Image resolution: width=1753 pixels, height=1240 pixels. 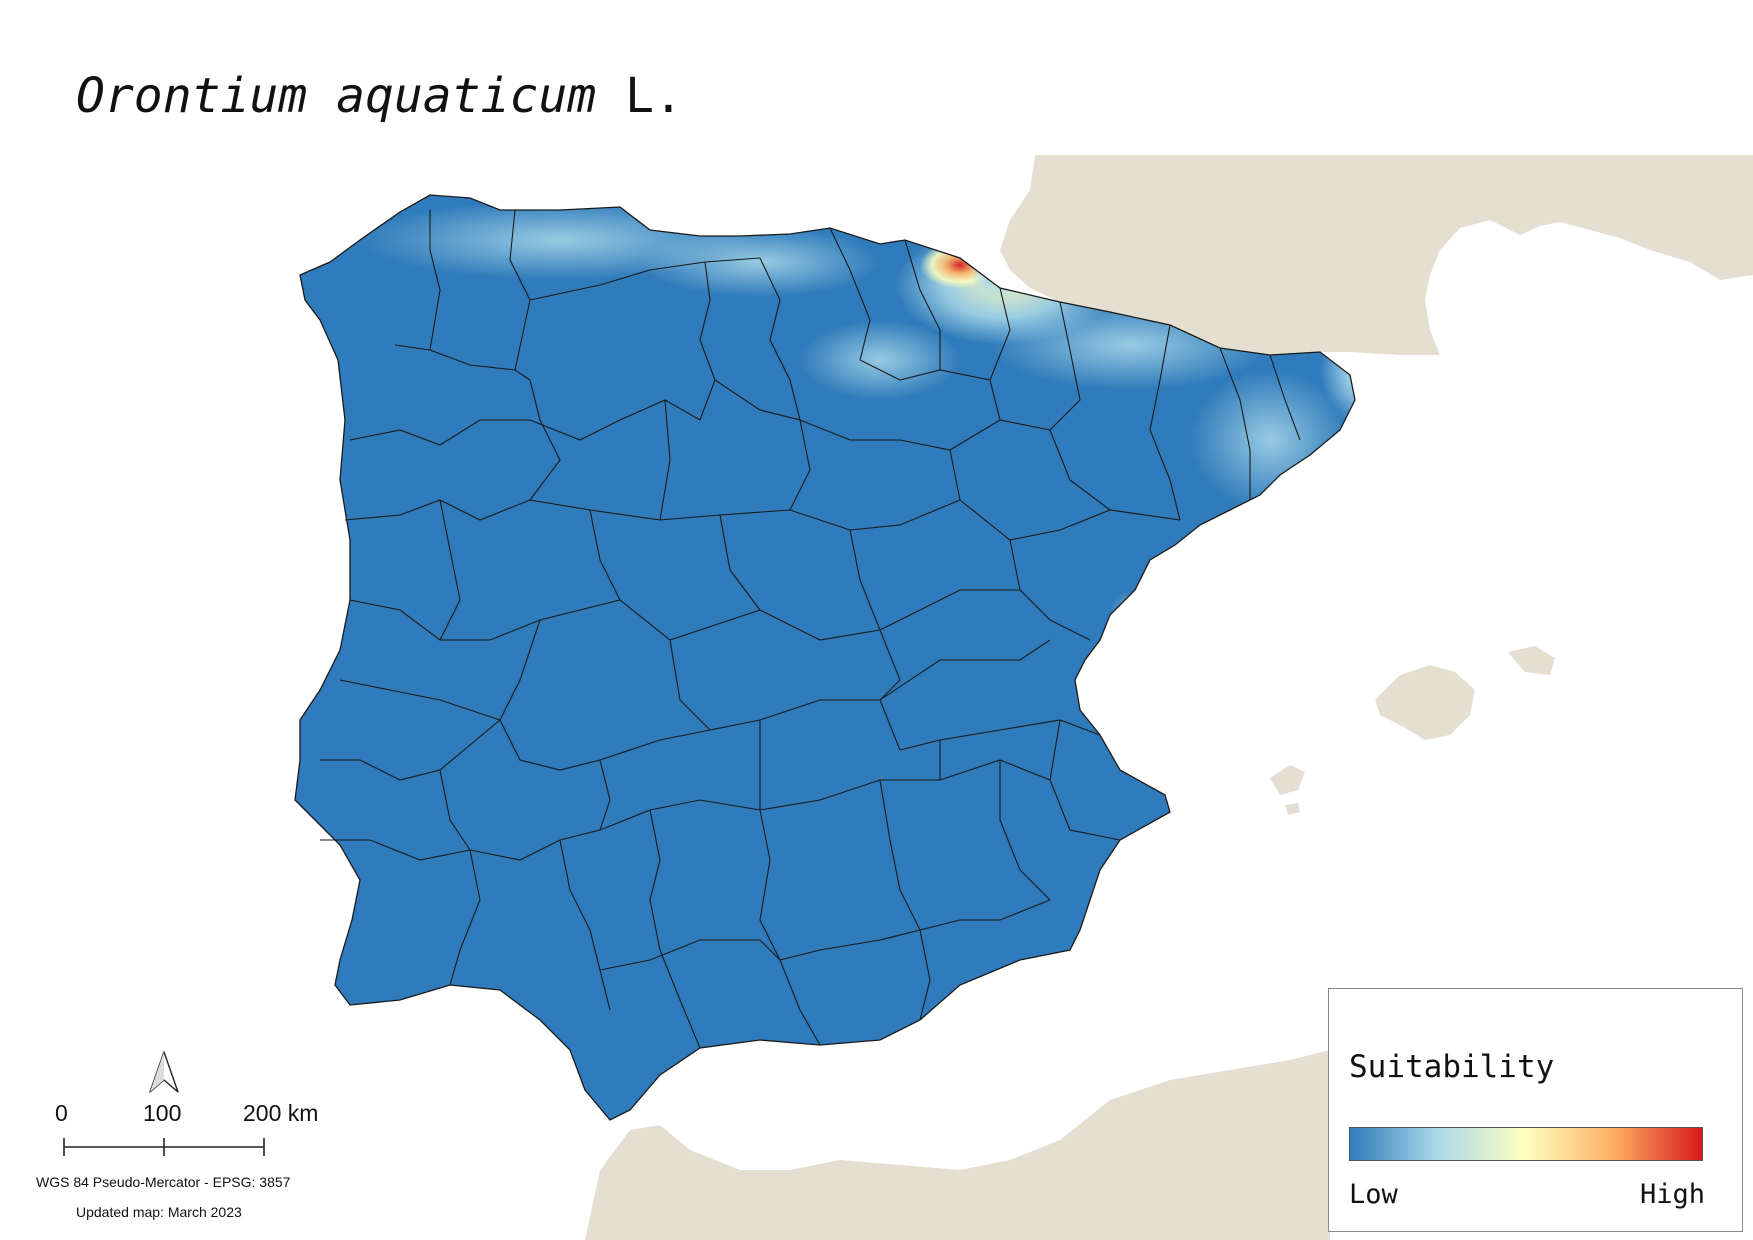 I want to click on map-title: Orontium aquaticum L., so click(x=379, y=96).